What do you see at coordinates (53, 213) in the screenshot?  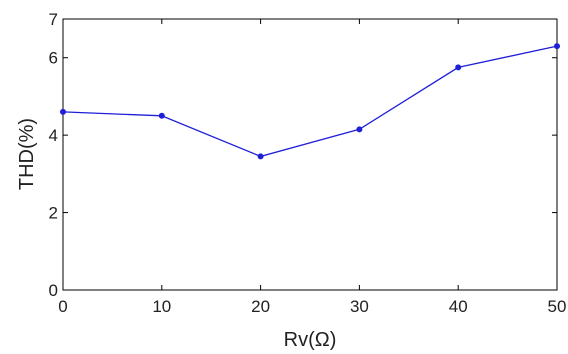 I see `y-tick-label: 2` at bounding box center [53, 213].